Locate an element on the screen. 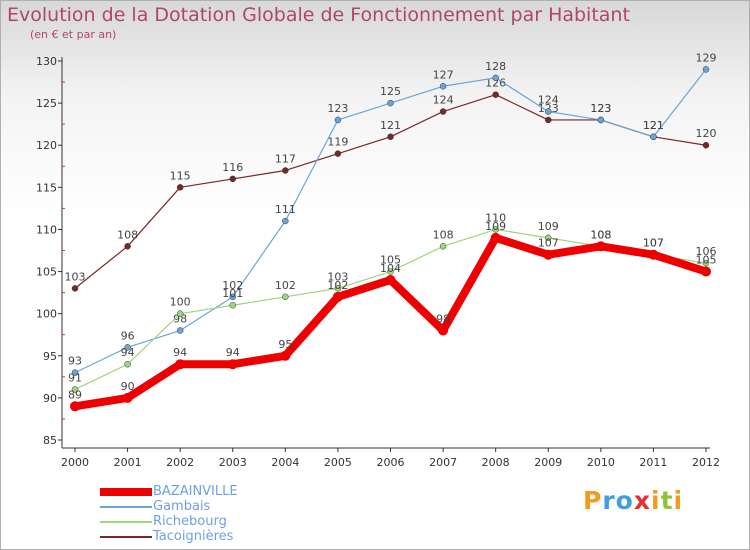 The image size is (750, 550). point-gambais-2007 is located at coordinates (443, 86).